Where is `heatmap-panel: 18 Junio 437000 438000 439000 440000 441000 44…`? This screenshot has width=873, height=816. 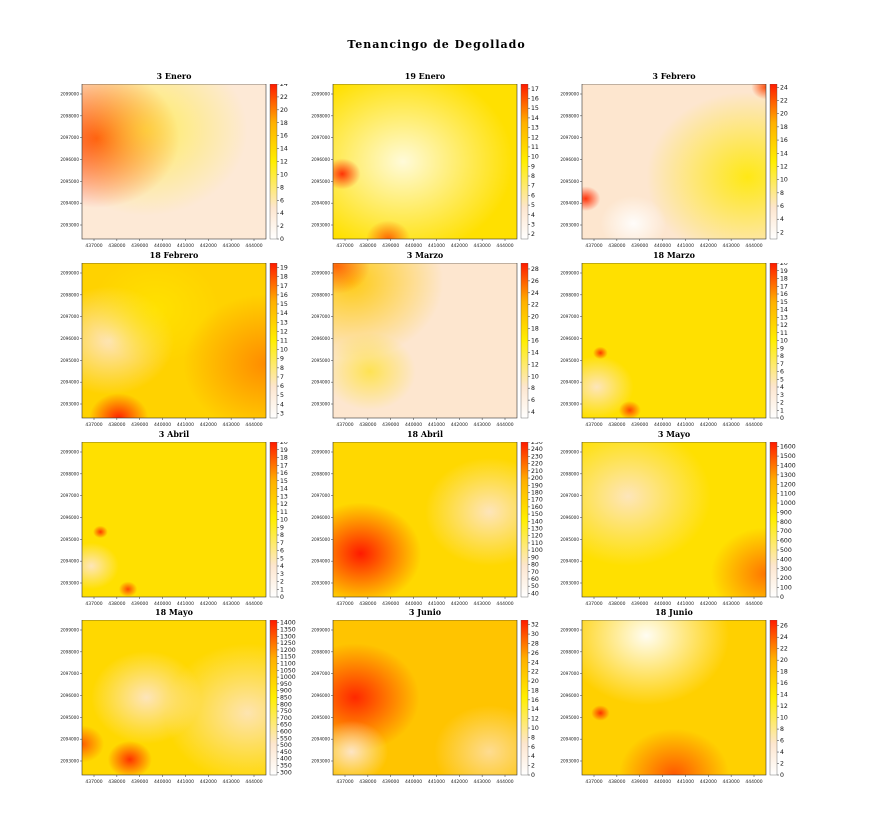 heatmap-panel: 18 Junio 437000 438000 439000 440000 441000 44… is located at coordinates (680, 708).